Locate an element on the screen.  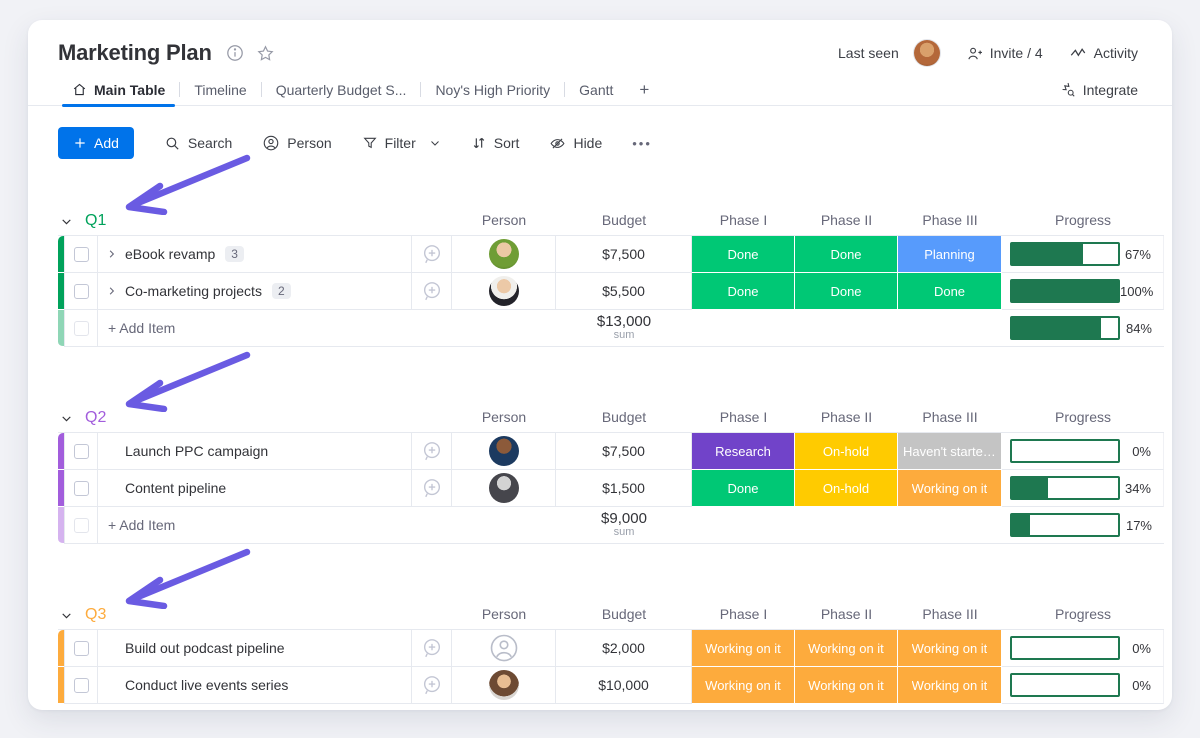
favorite-star-icon is located at coordinates (265, 53).